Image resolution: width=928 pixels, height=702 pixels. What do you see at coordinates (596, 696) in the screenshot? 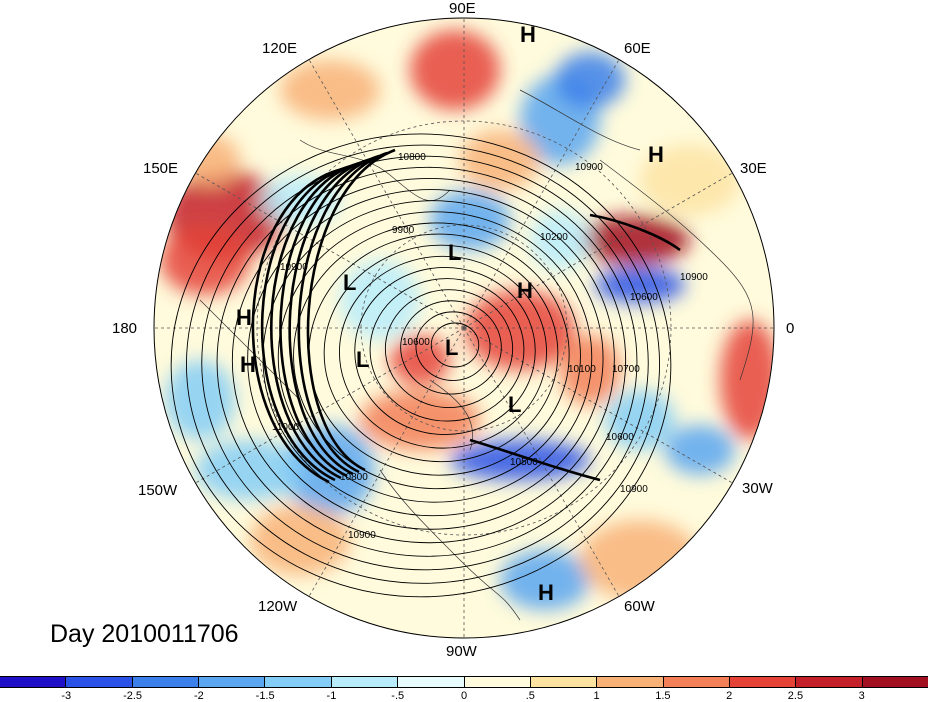
I see `colorbar-tick-label: 1` at bounding box center [596, 696].